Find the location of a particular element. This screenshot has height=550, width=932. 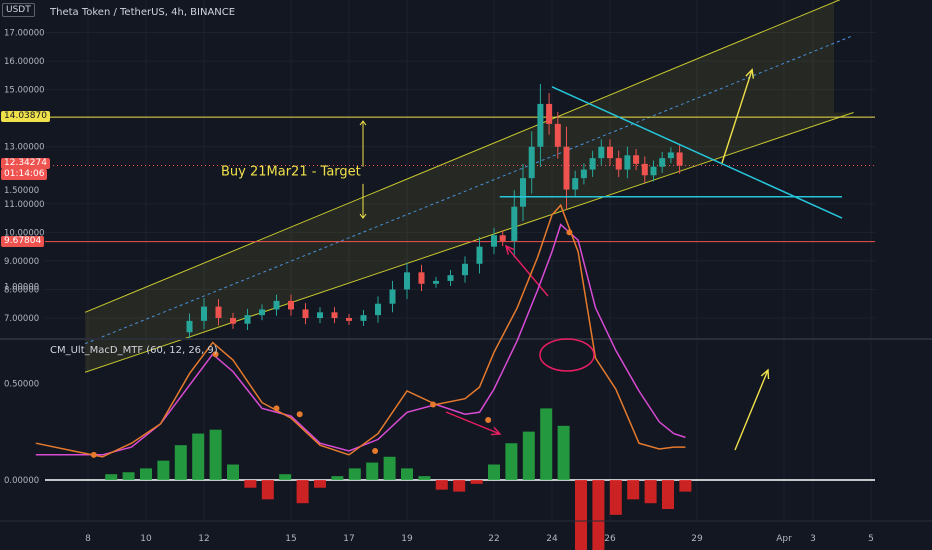

macd-target-arrow is located at coordinates (751, 410).